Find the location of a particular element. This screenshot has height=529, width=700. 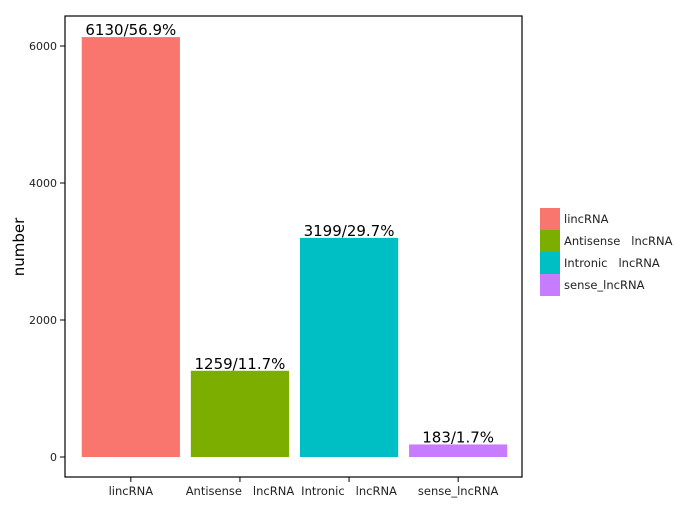

data-label: 183/1.7% is located at coordinates (458, 437).